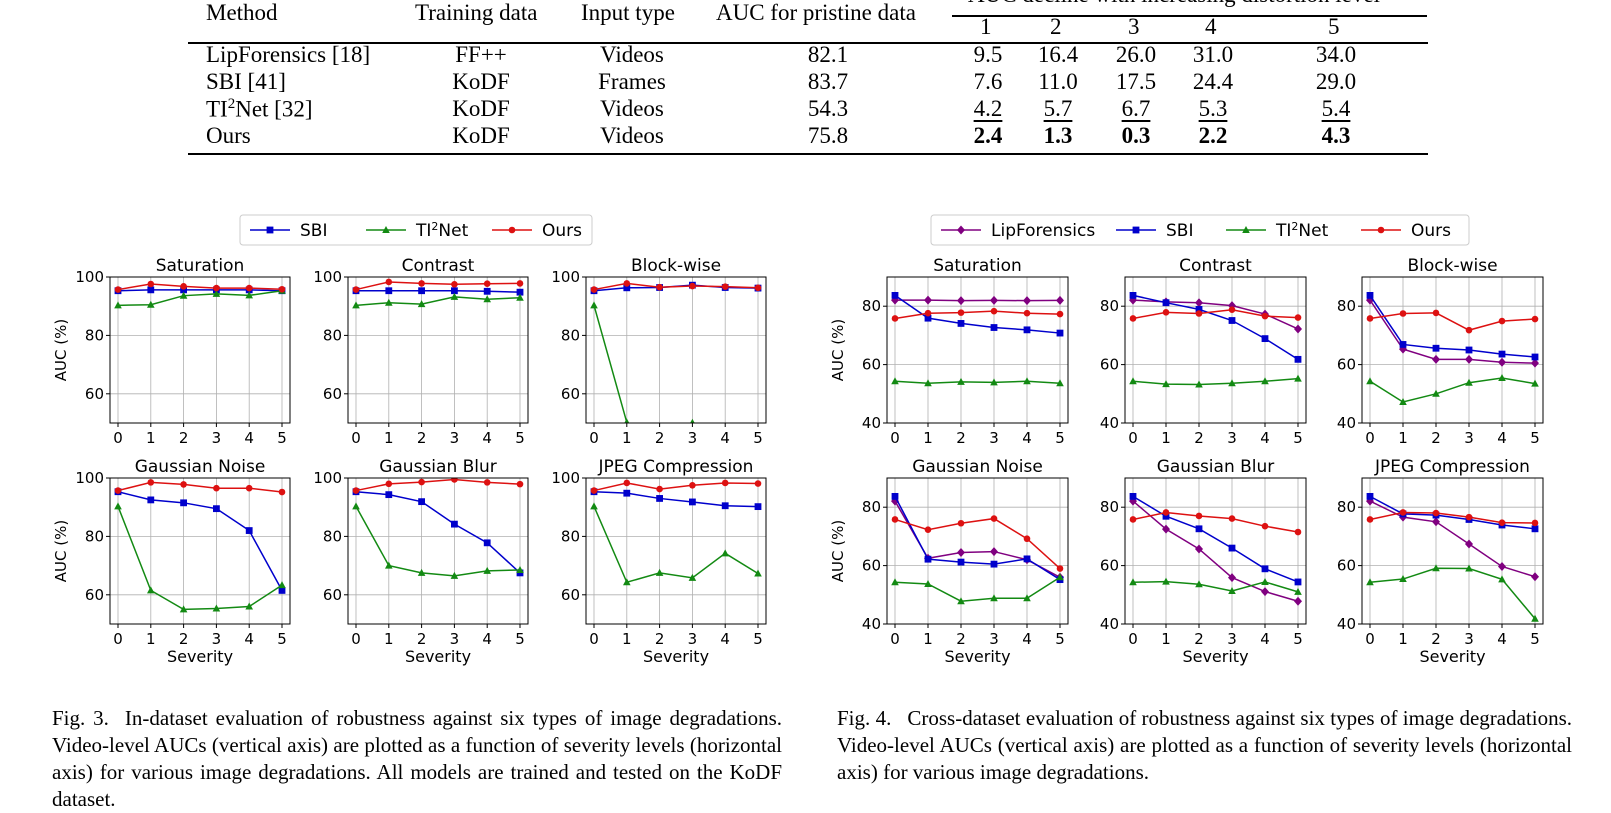 The width and height of the screenshot is (1611, 813). Describe the element at coordinates (1200, 230) in the screenshot. I see `legend: LipForensics SBI TI2Net Ours` at that location.